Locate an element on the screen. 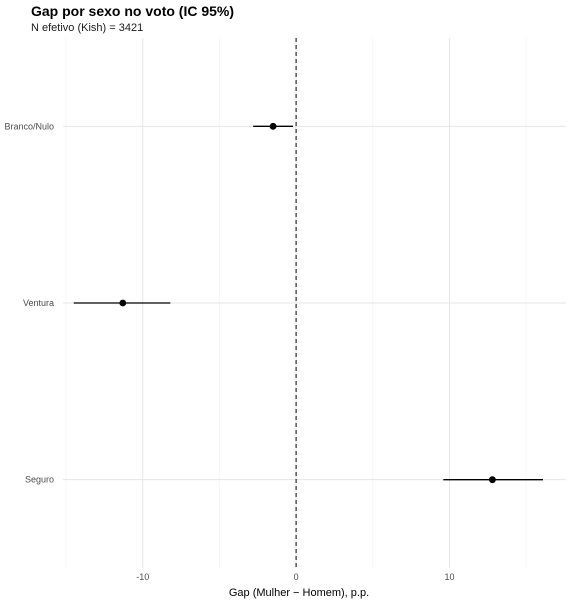 The width and height of the screenshot is (572, 603). y-tick-label: Seguro is located at coordinates (39, 480).